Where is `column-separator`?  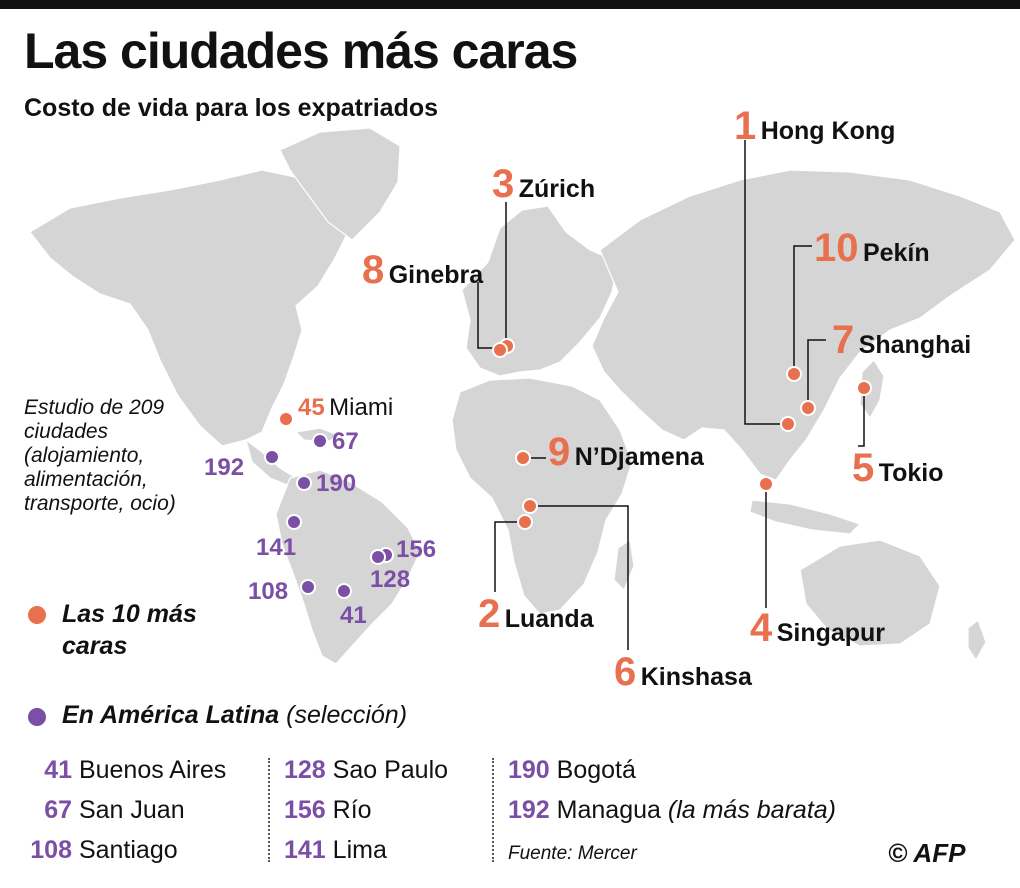
column-separator is located at coordinates (269, 810).